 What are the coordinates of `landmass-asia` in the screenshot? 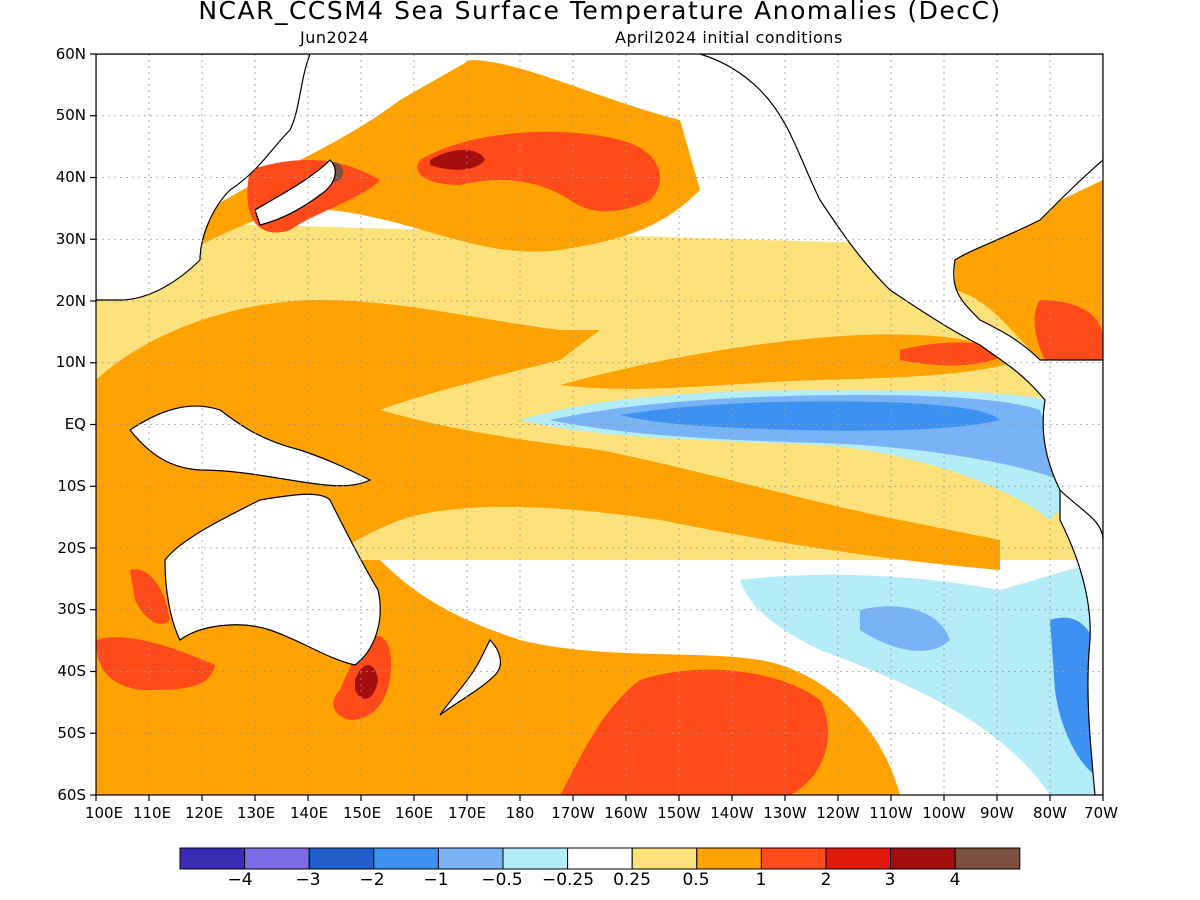 It's located at (203, 177).